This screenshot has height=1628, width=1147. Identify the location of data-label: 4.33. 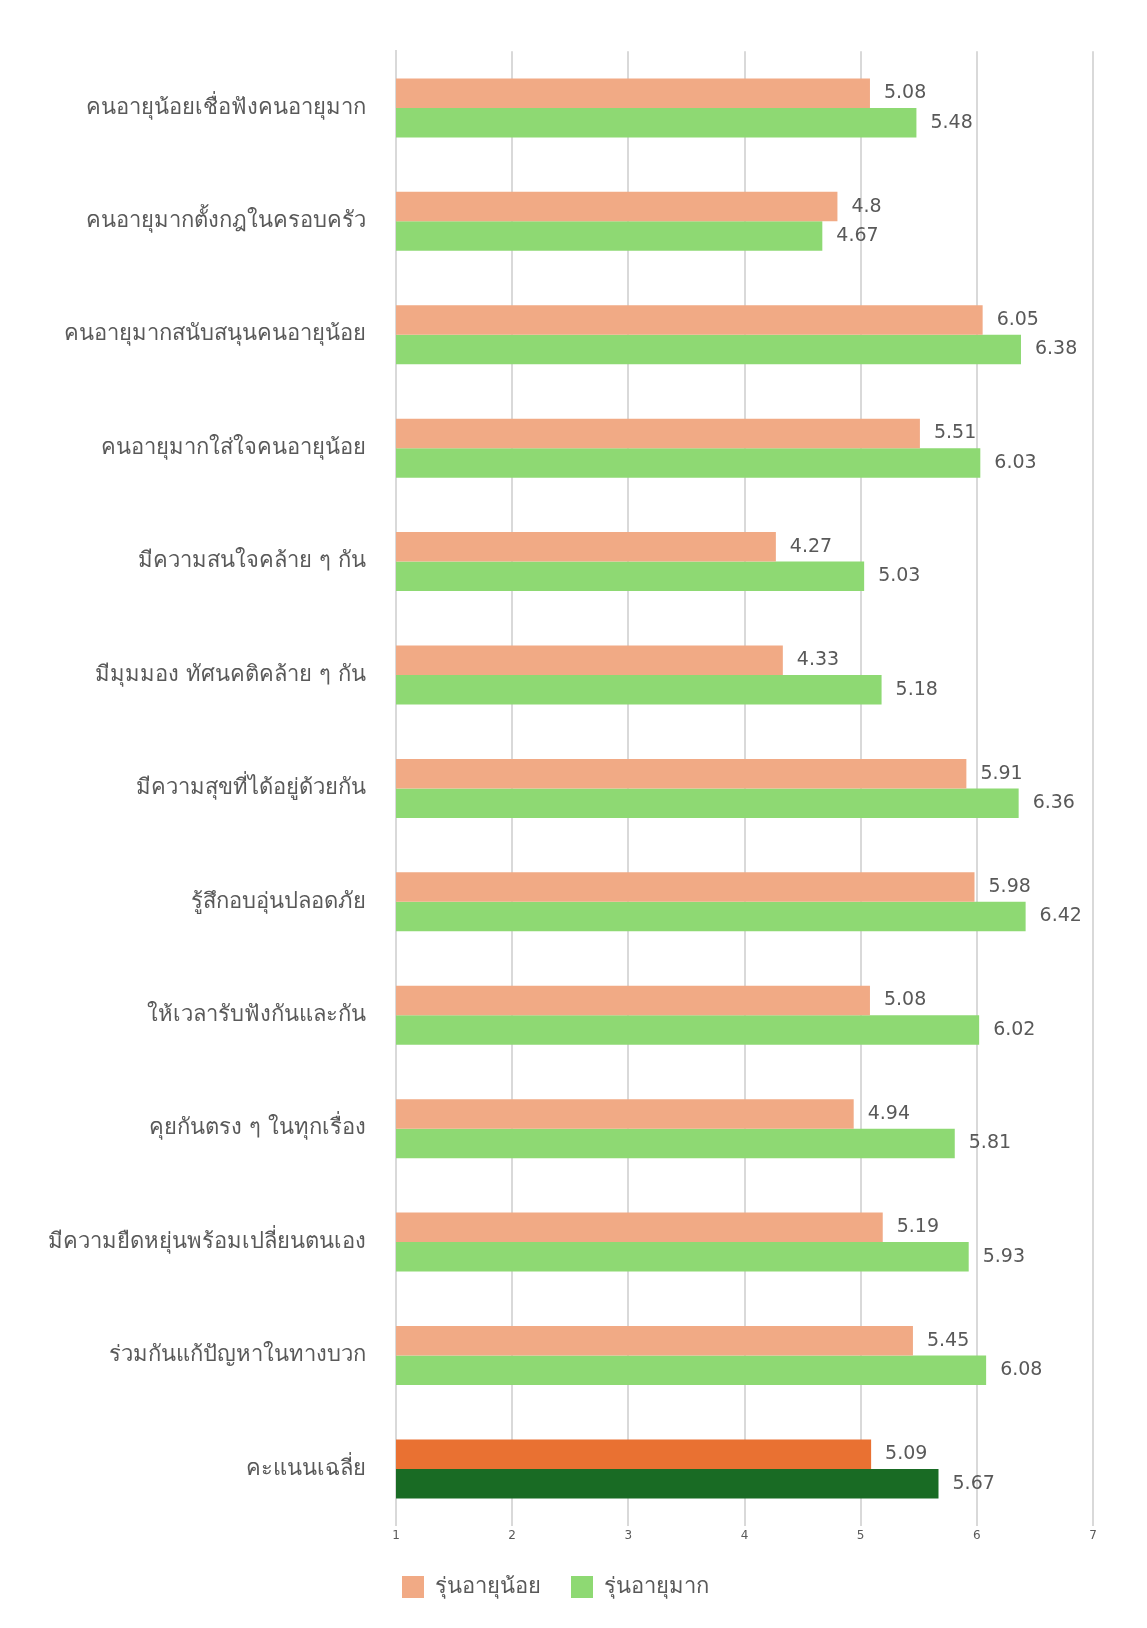
(818, 658).